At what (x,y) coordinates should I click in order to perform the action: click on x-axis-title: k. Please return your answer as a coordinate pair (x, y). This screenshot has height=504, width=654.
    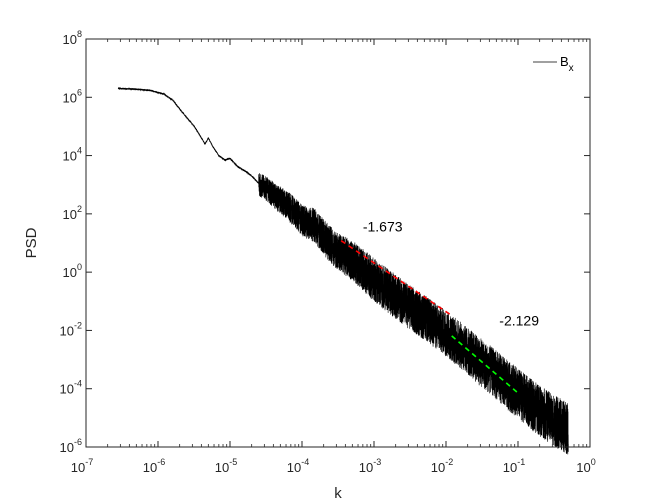
    Looking at the image, I should click on (338, 493).